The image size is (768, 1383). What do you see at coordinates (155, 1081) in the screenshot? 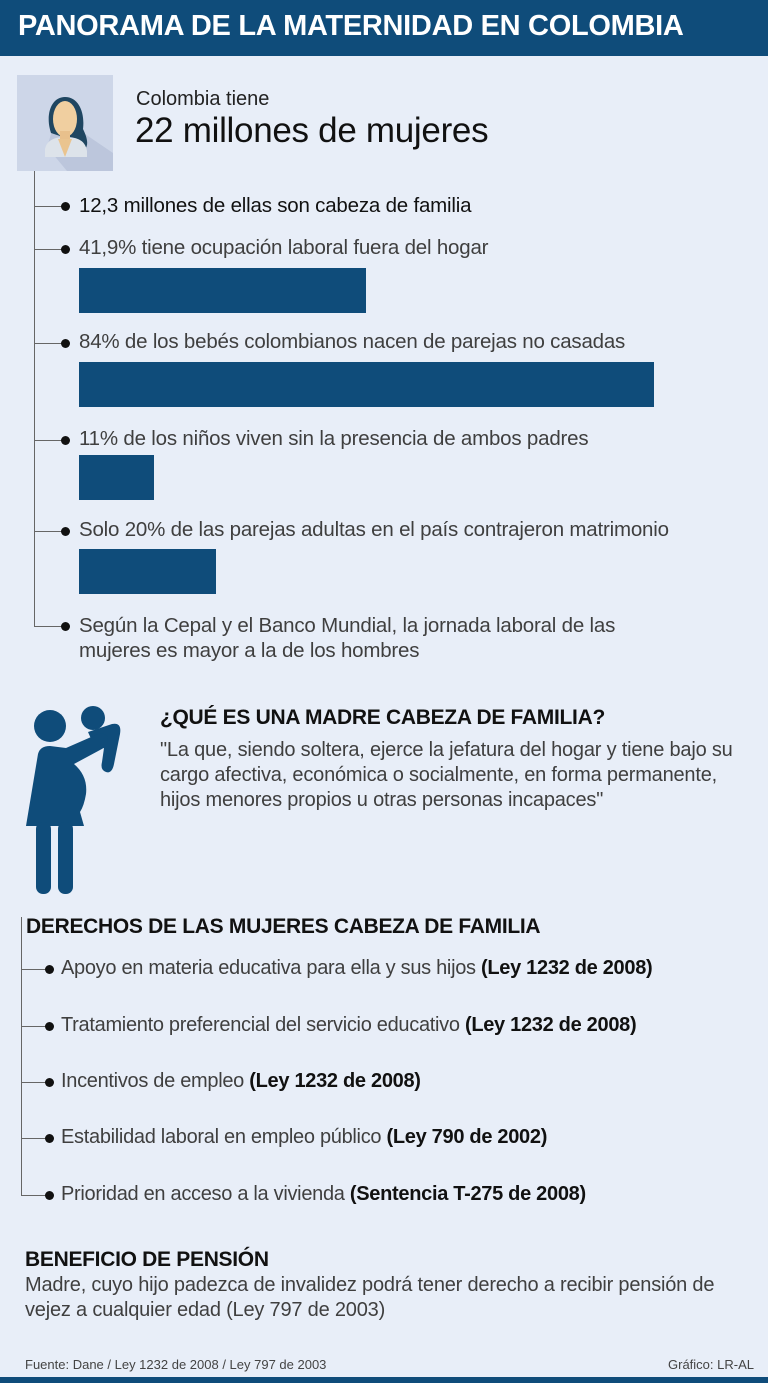
I see `right-text: Incentivos de empleo` at bounding box center [155, 1081].